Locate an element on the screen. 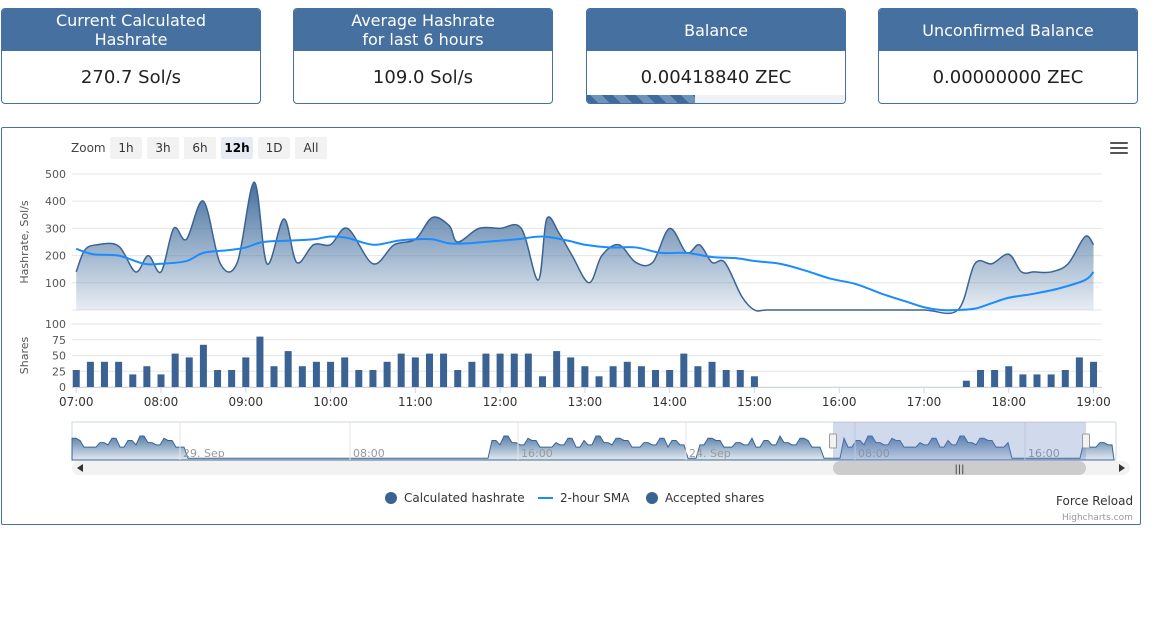  balance-card: Balance 0.00418840 ZEC is located at coordinates (716, 56).